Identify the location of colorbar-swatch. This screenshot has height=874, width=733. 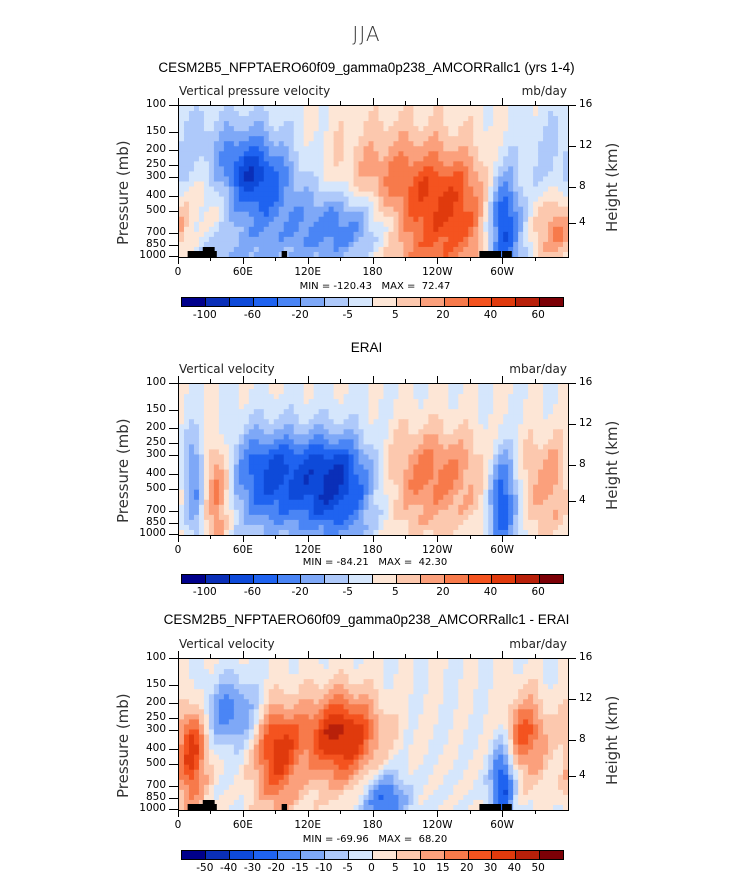
(337, 302).